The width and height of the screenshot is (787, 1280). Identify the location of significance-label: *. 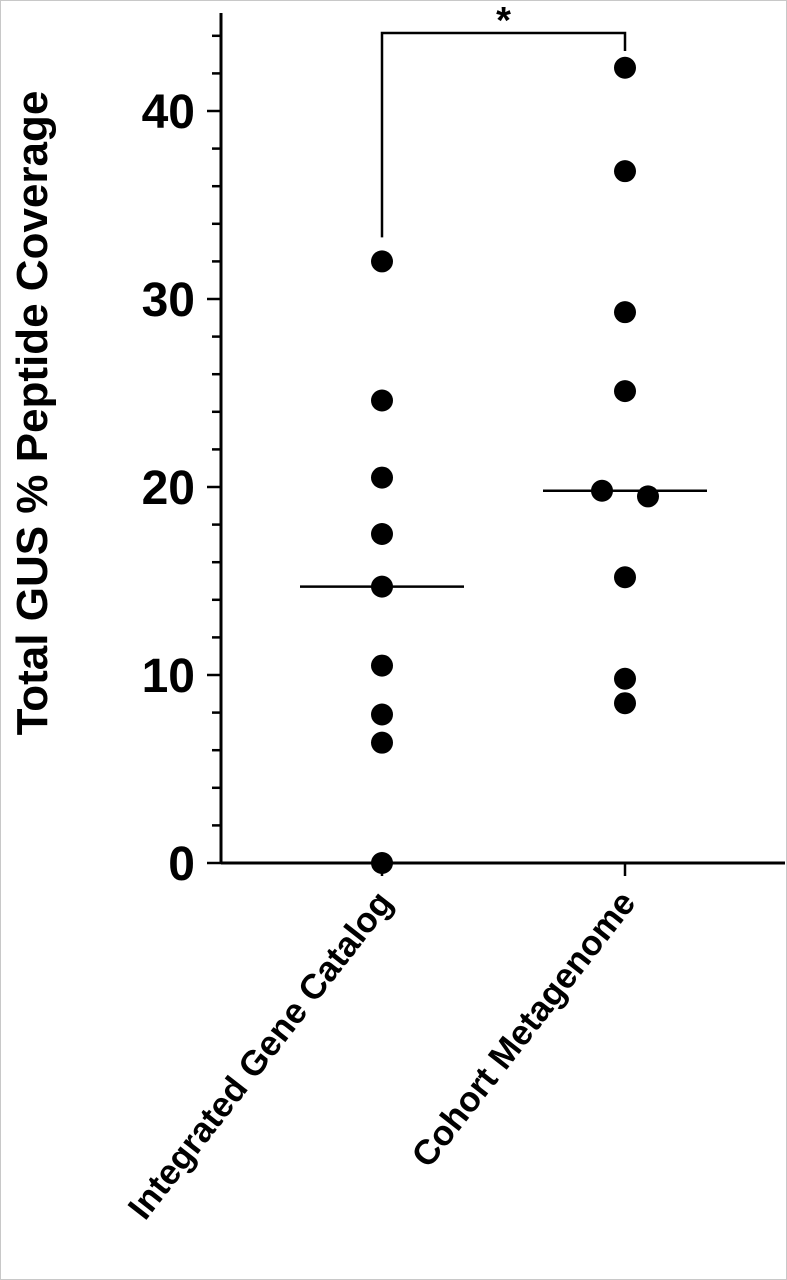
(503, 21).